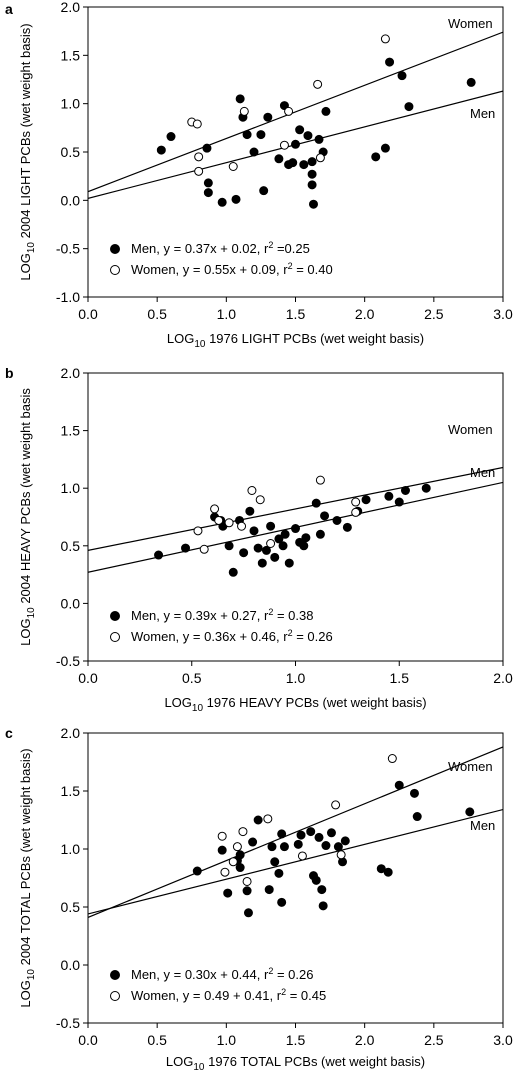  I want to click on women-legend-equation: Women, y = 0.49 + 0.41, r, so click(206, 995).